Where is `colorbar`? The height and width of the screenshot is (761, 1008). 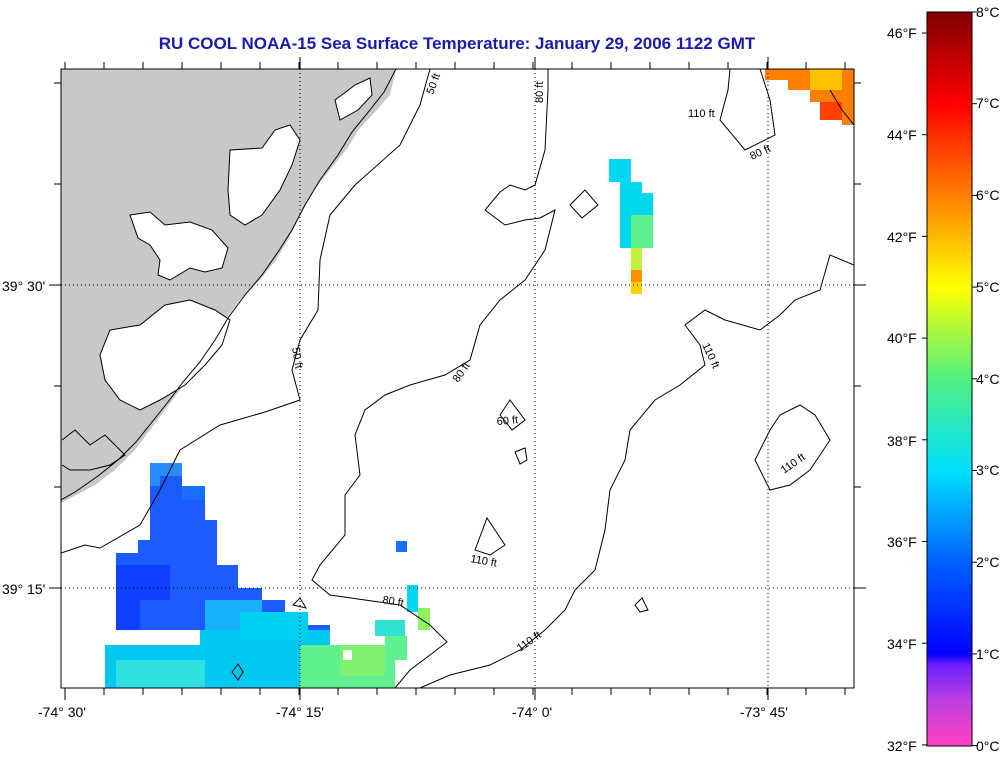 colorbar is located at coordinates (949, 379).